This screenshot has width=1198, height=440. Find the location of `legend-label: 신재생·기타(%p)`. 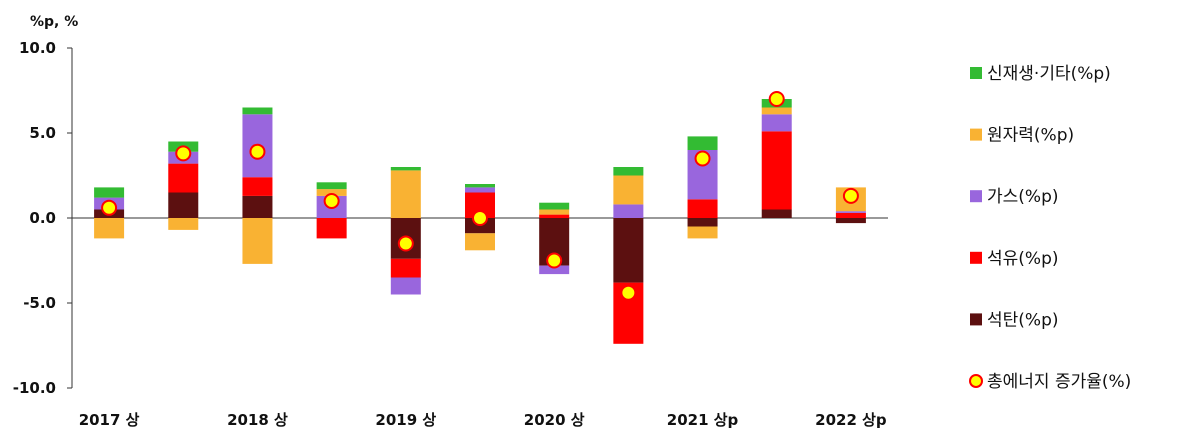

legend-label: 신재생·기타(%p) is located at coordinates (1049, 74).